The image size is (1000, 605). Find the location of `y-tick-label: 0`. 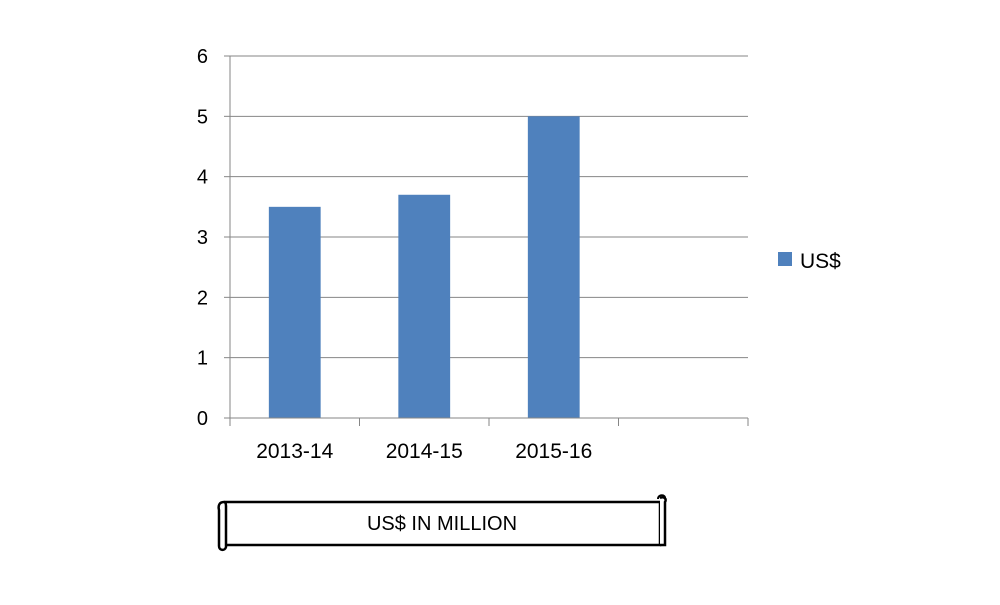

y-tick-label: 0 is located at coordinates (202, 419).